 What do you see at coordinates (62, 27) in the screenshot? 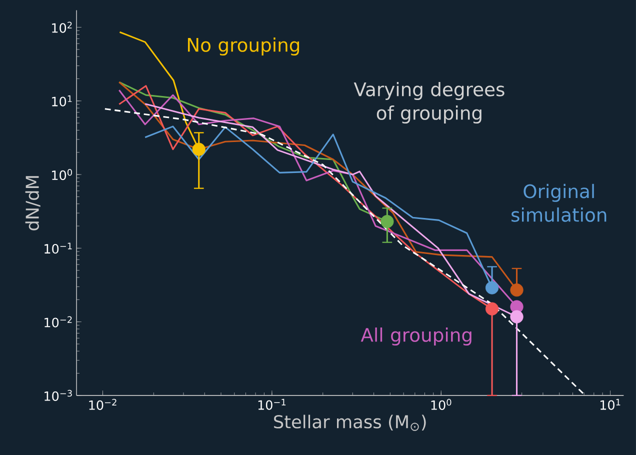
I see `y-tick-label: 10$^{2}$` at bounding box center [62, 27].